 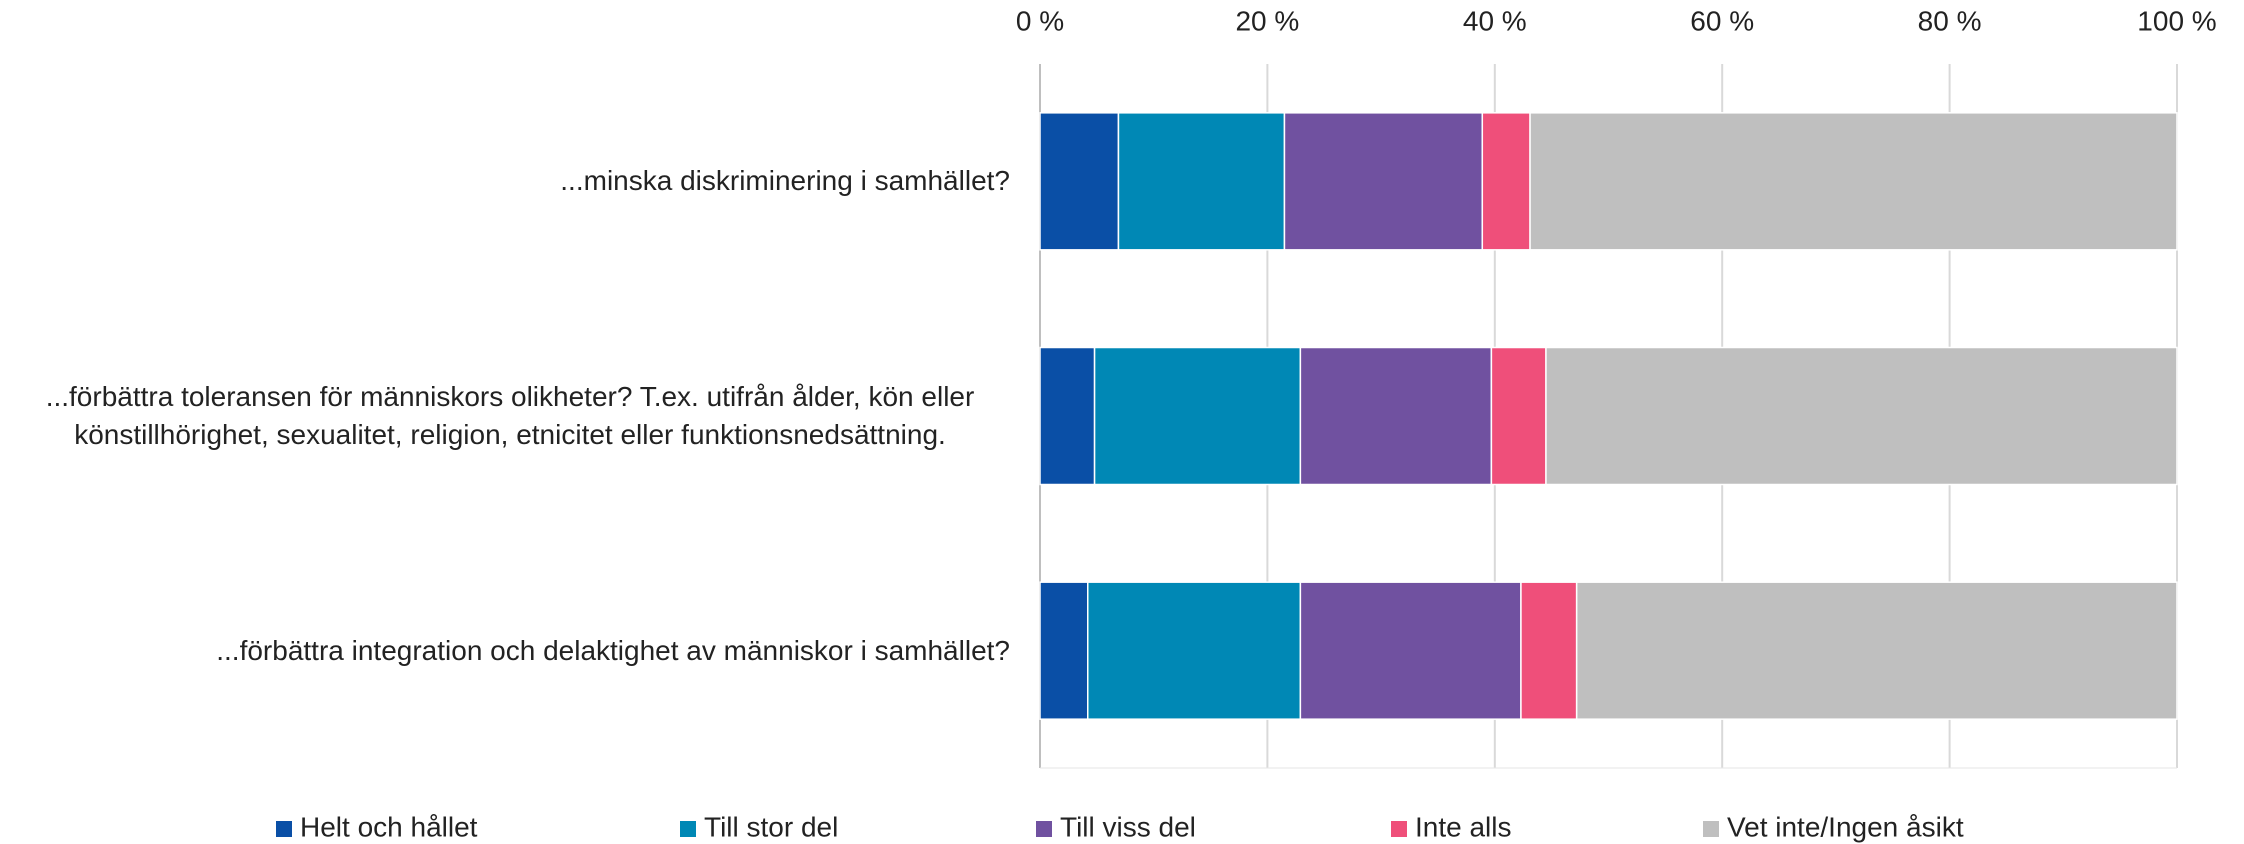 What do you see at coordinates (1128, 826) in the screenshot?
I see `legend-label: Till viss del` at bounding box center [1128, 826].